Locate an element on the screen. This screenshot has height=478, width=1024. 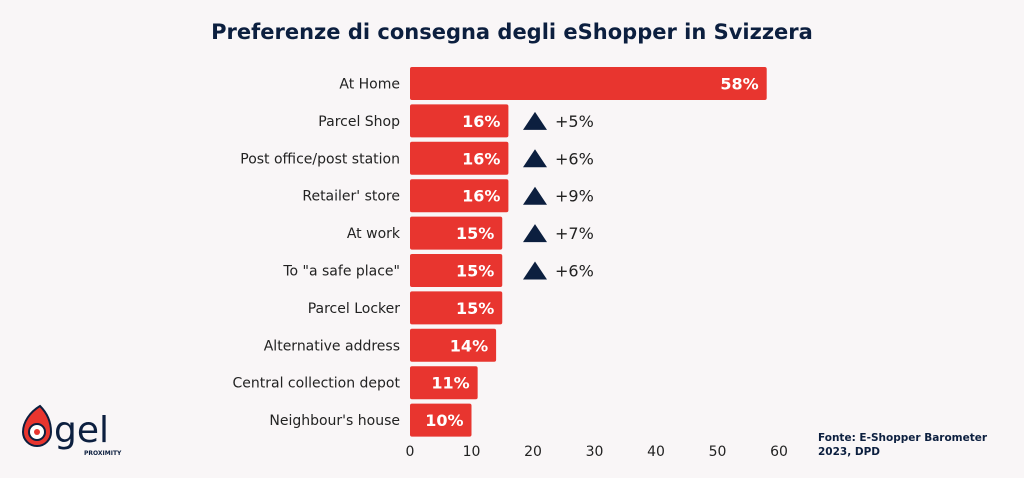
x-tick-label: 60 is located at coordinates (779, 452).